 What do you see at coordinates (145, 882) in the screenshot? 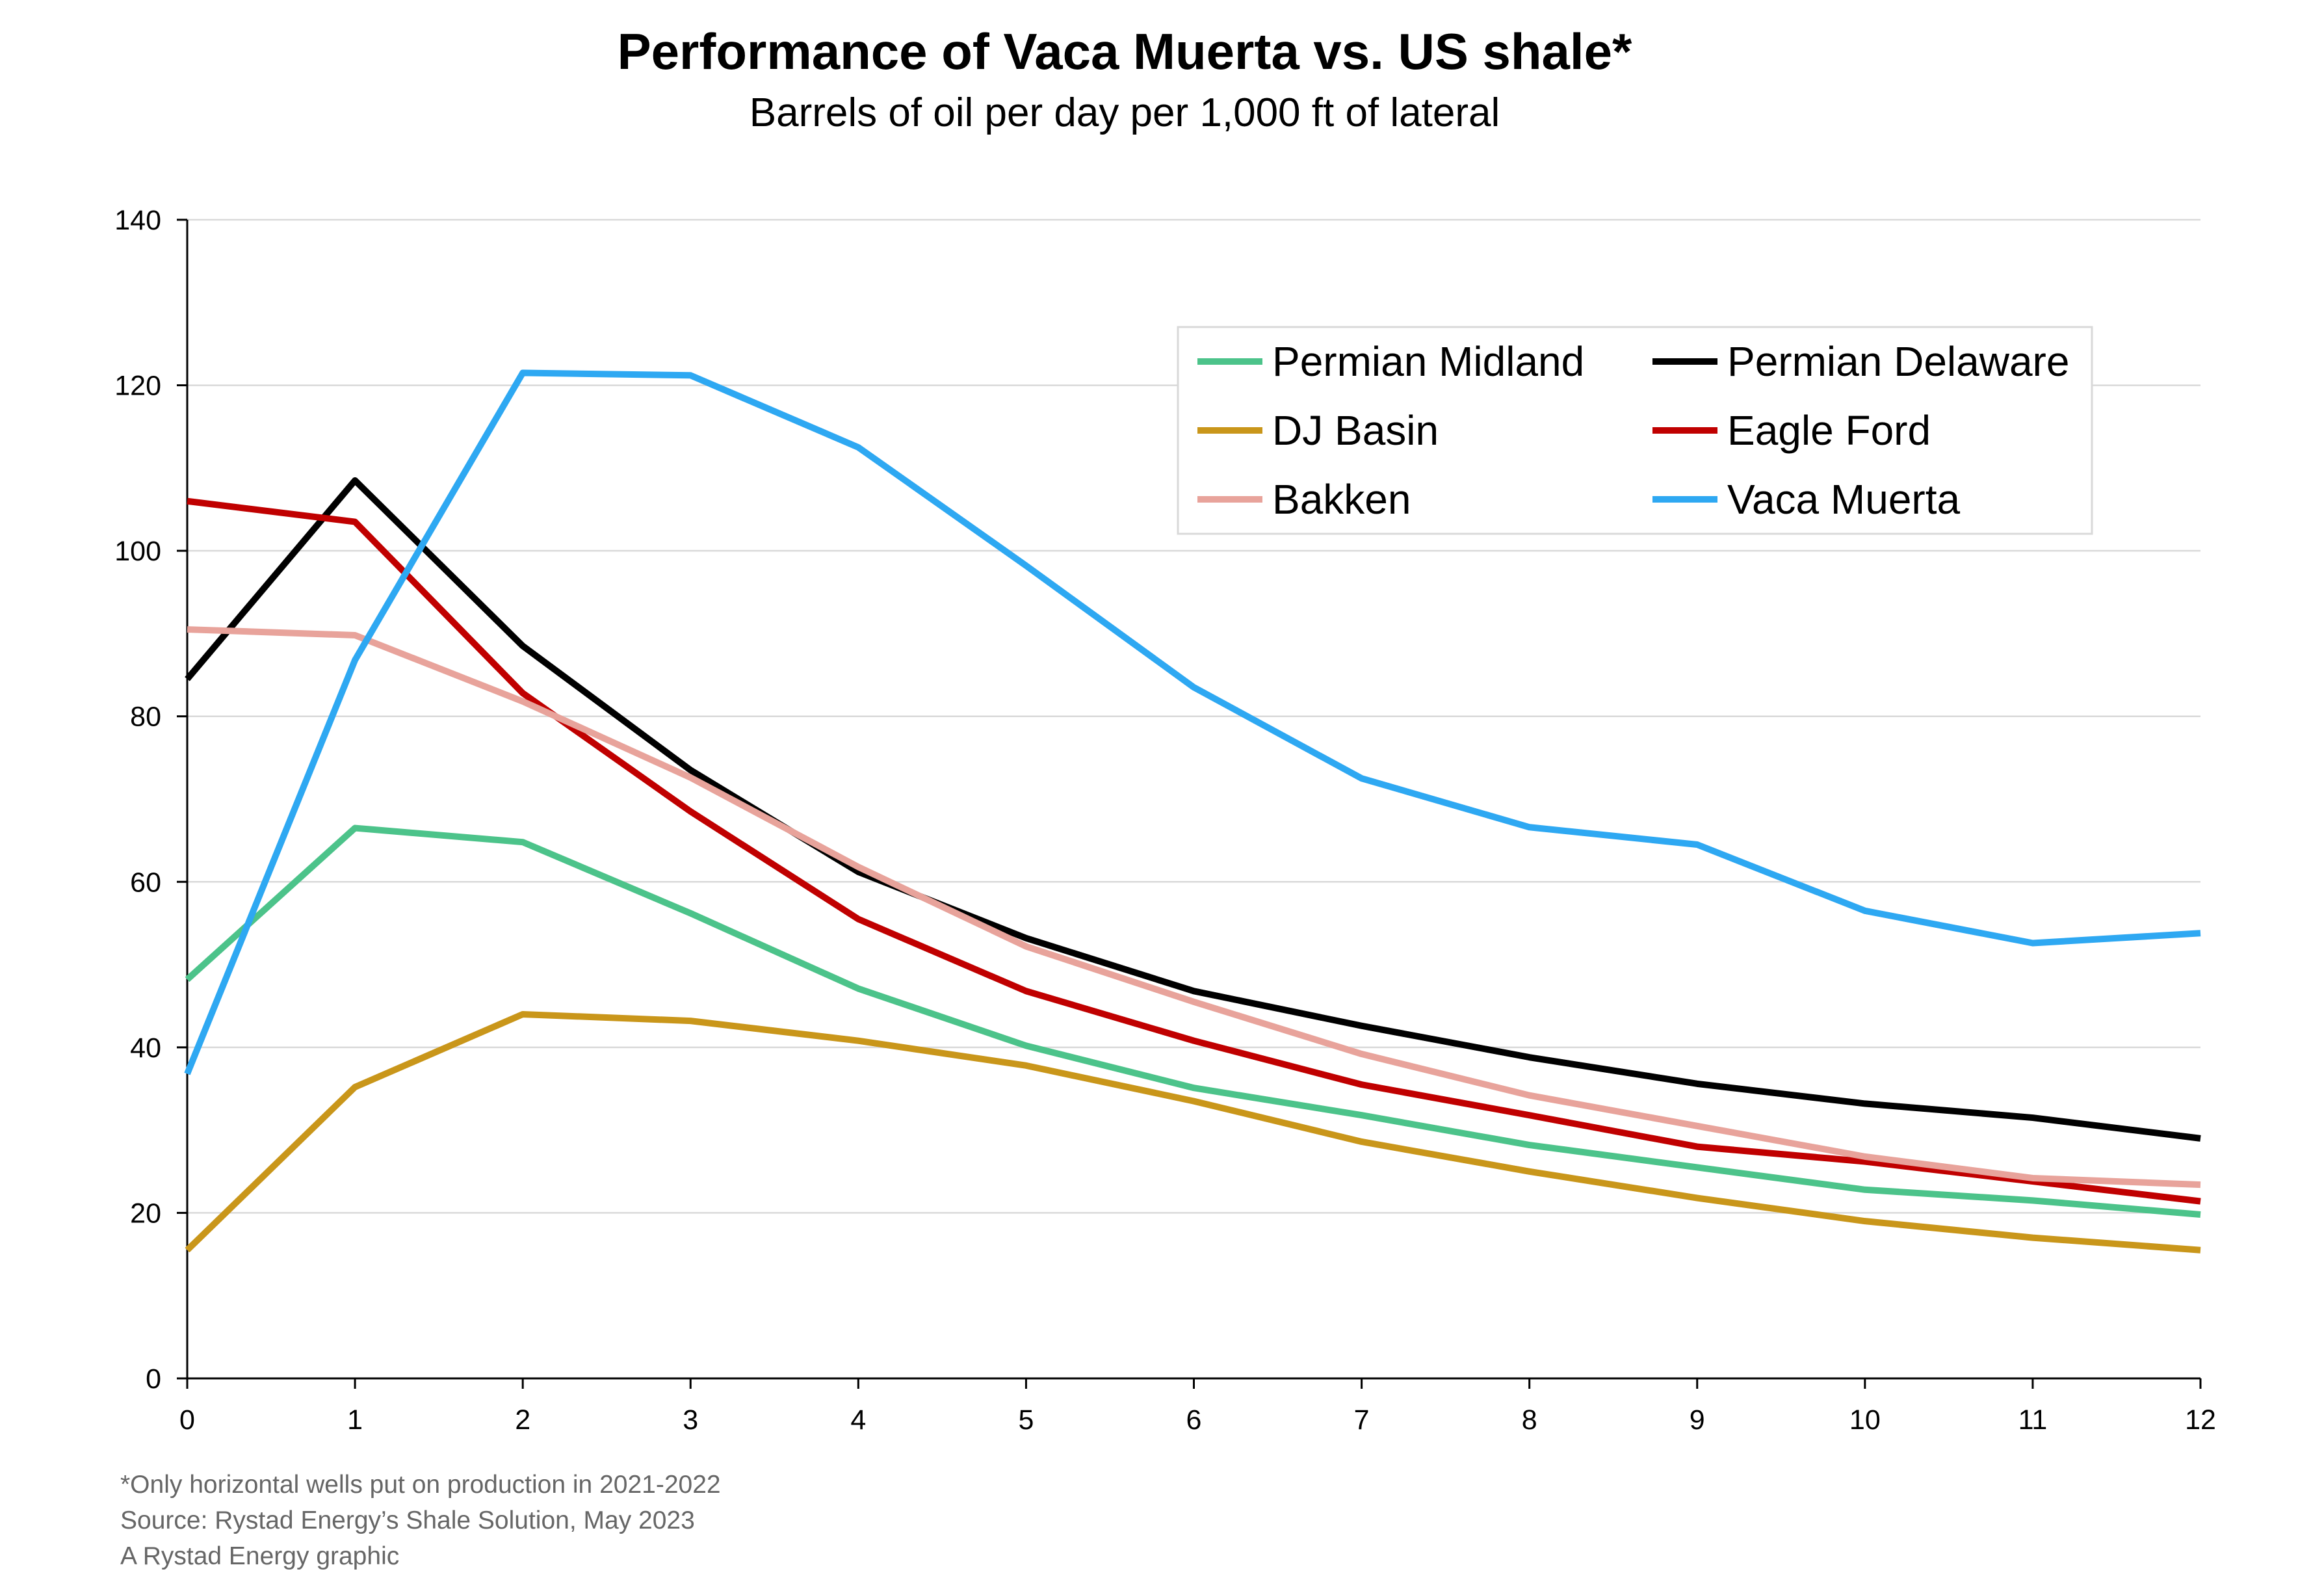
I see `y-tick-label: 60` at bounding box center [145, 882].